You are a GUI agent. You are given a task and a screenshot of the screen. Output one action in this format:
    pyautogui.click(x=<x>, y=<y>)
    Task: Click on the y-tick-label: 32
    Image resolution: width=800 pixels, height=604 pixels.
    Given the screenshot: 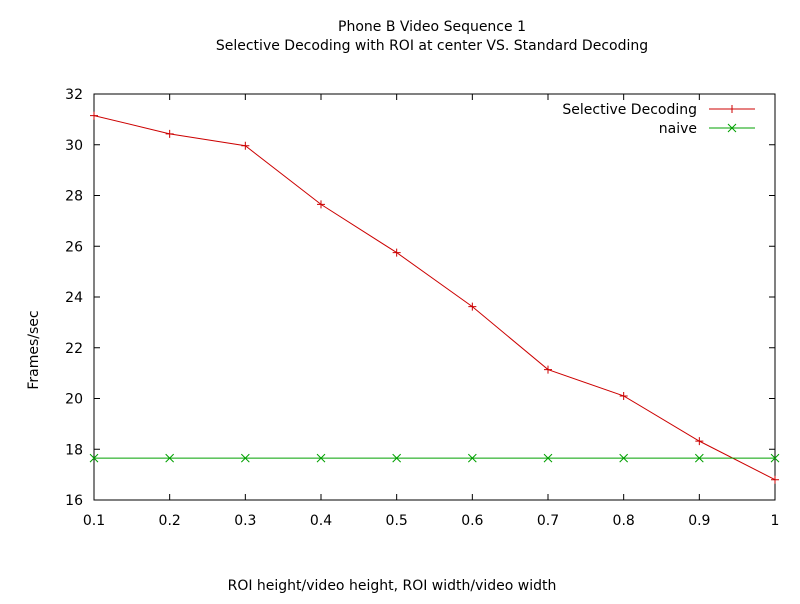 What is the action you would take?
    pyautogui.click(x=74, y=95)
    